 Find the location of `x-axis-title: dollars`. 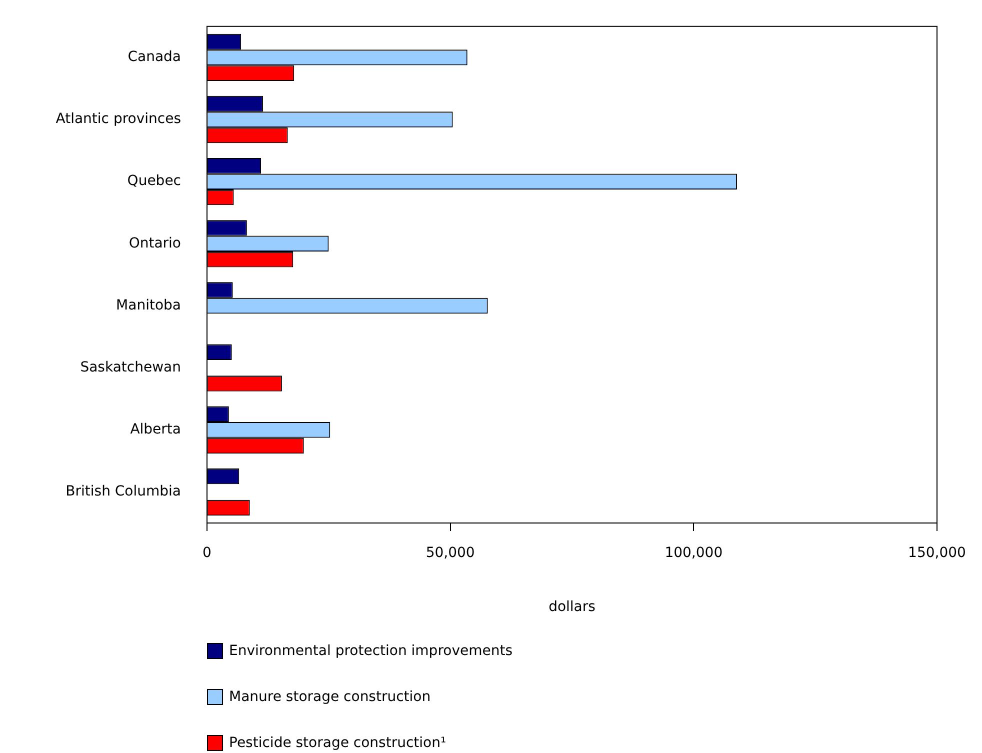

x-axis-title: dollars is located at coordinates (572, 607).